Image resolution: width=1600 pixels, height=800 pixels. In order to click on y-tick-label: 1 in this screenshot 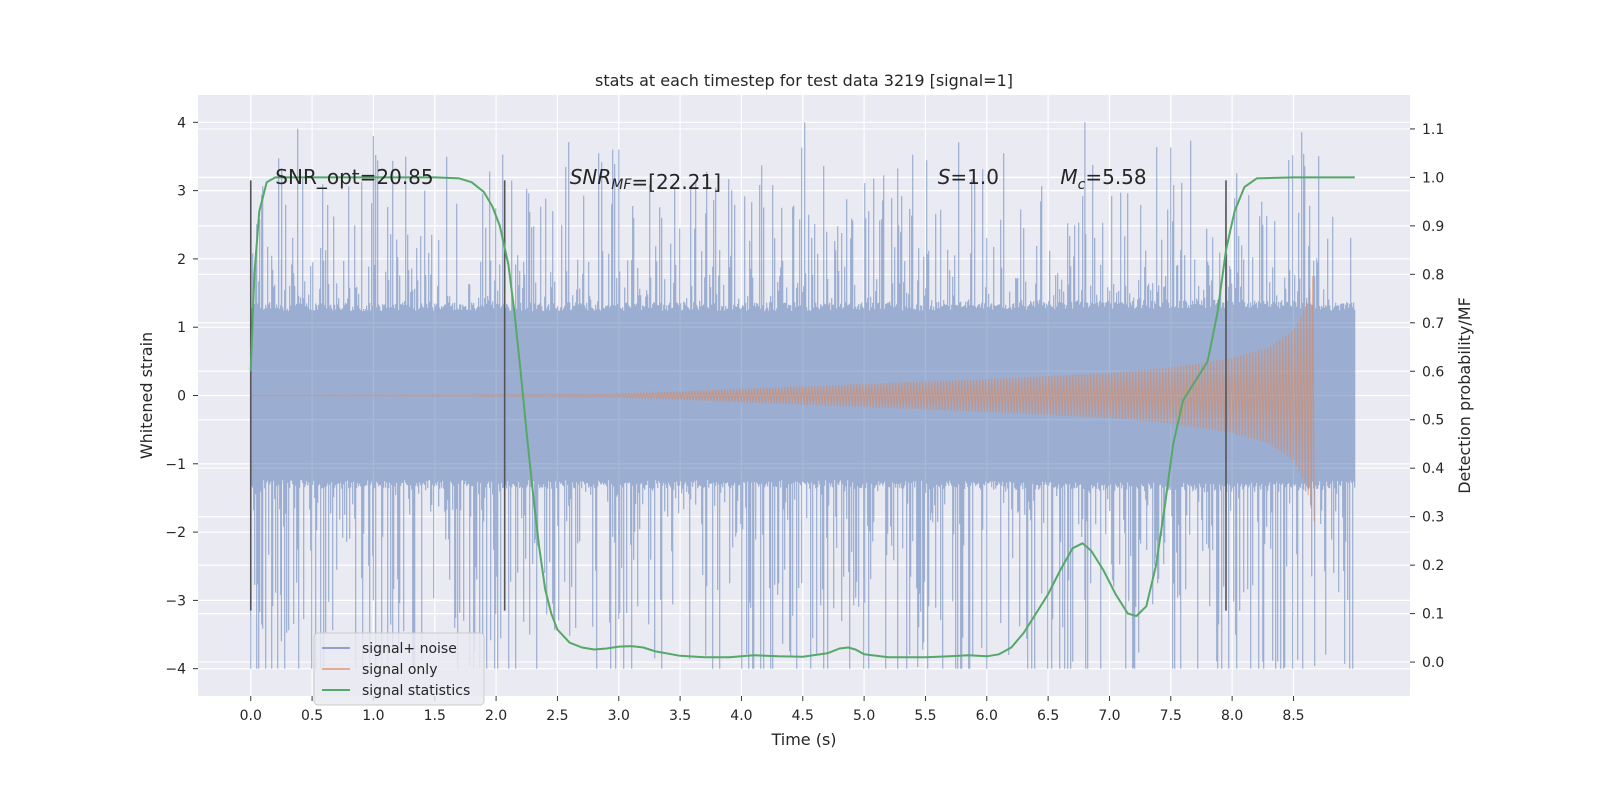, I will do `click(181, 328)`.